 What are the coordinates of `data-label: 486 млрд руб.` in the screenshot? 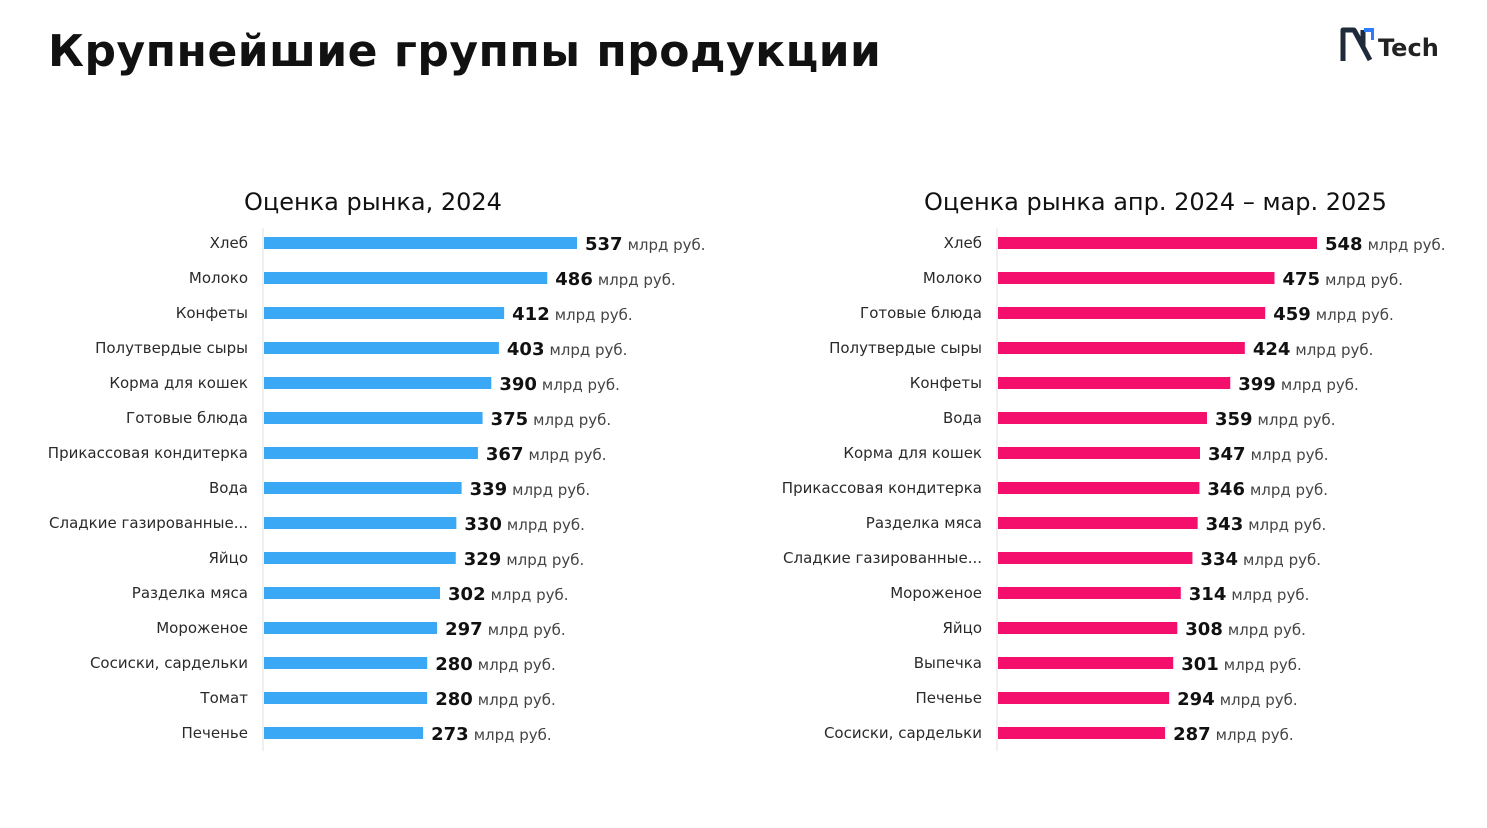 It's located at (615, 279).